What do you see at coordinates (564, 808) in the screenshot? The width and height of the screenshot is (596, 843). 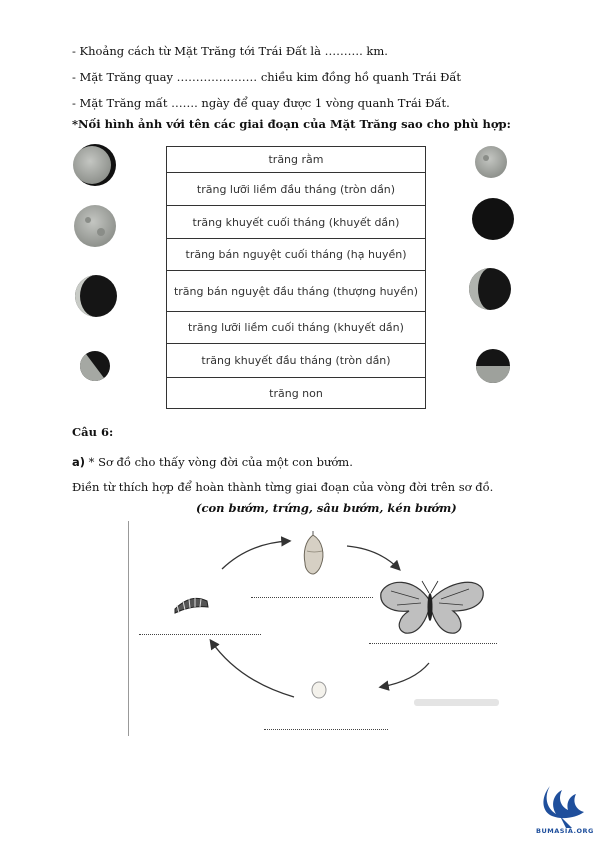 I see `bumasia-logo: BUMASIA.ORG` at bounding box center [564, 808].